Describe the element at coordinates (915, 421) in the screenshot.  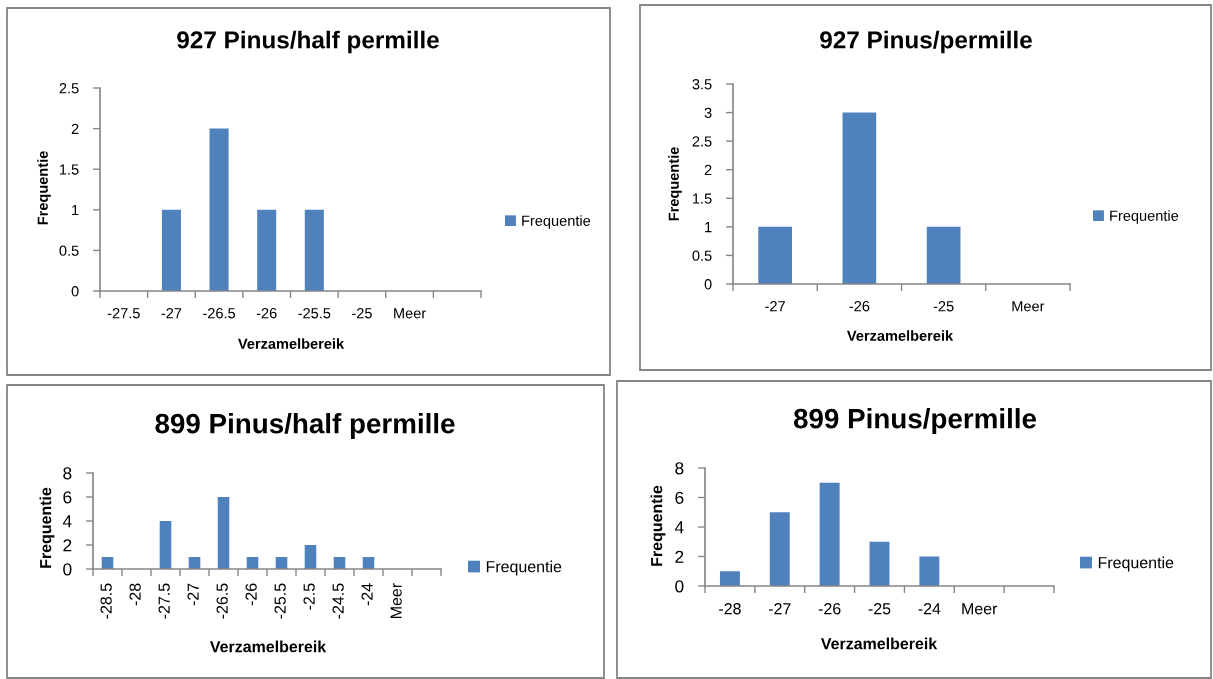
I see `chart-title: 899 Pinus/permille` at that location.